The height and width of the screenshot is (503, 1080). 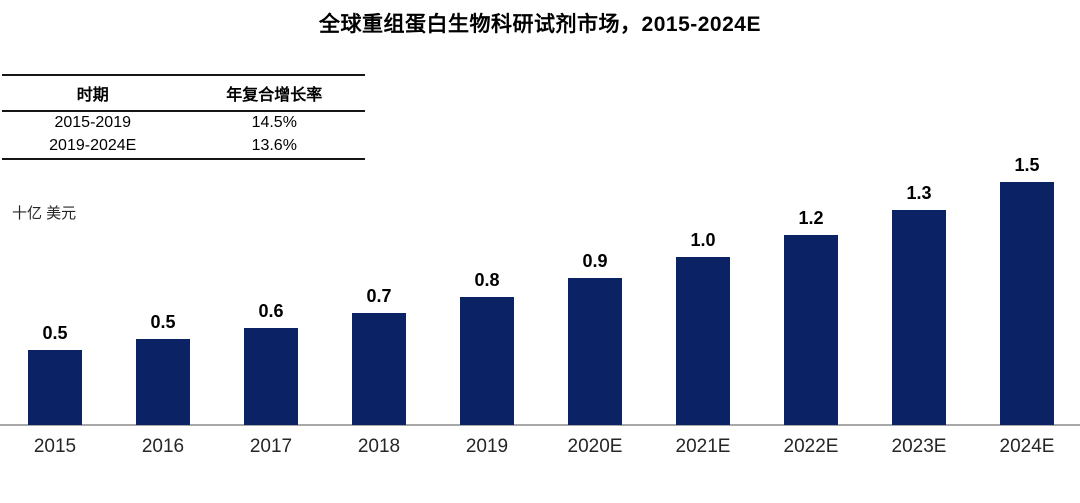 What do you see at coordinates (811, 330) in the screenshot?
I see `bar-2022E` at bounding box center [811, 330].